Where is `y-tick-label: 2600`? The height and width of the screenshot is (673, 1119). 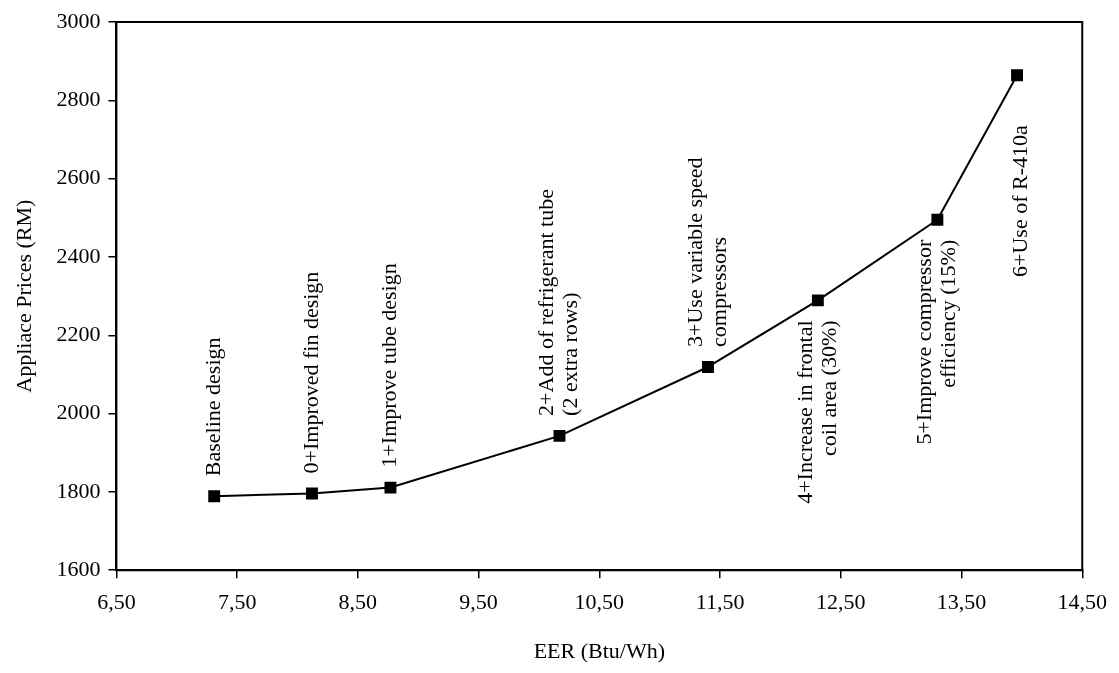
y-tick-label: 2600 is located at coordinates (78, 177).